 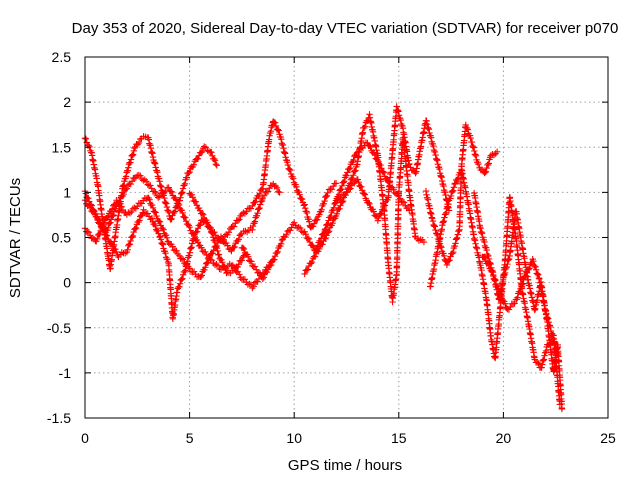 I want to click on y-tick-label: -0.5, so click(x=59, y=328).